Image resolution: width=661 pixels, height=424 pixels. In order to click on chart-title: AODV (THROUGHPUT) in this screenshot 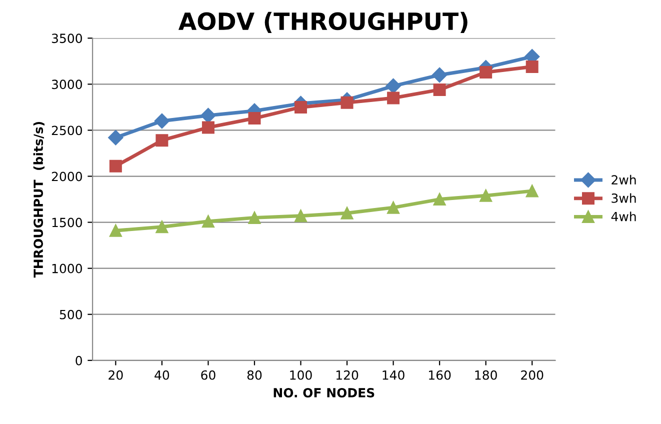, I will do `click(323, 22)`.